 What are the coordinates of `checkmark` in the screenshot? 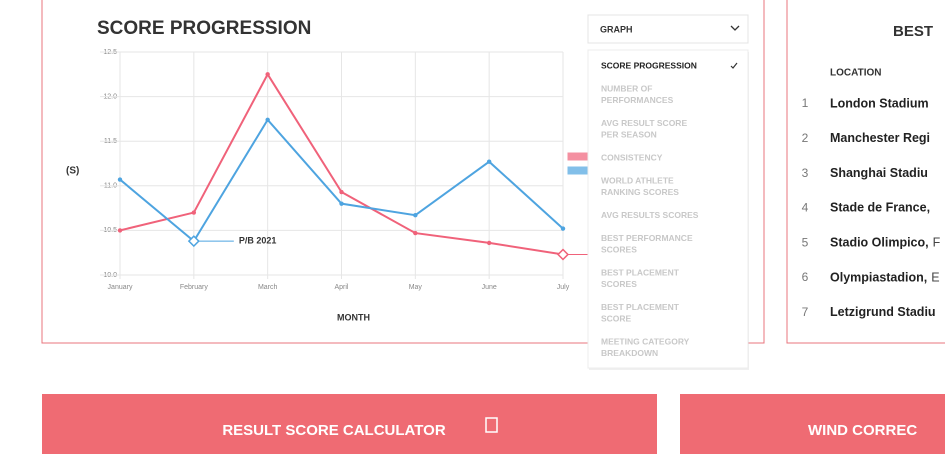 It's located at (734, 65).